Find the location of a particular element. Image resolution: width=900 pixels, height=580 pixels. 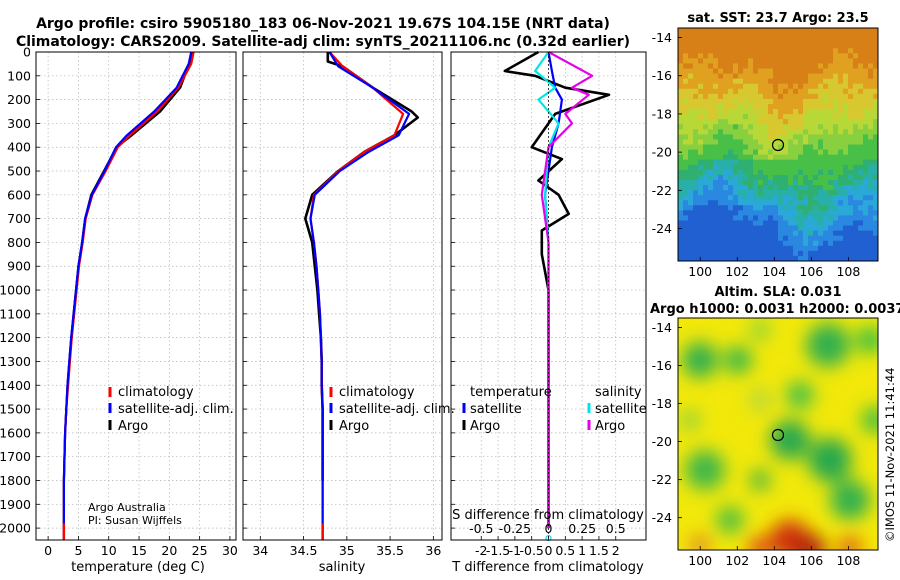

x-tick-label: 1 is located at coordinates (582, 550).